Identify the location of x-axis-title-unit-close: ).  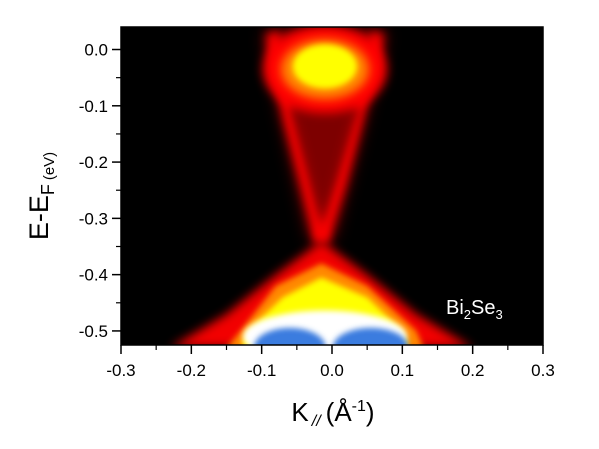
(370, 412).